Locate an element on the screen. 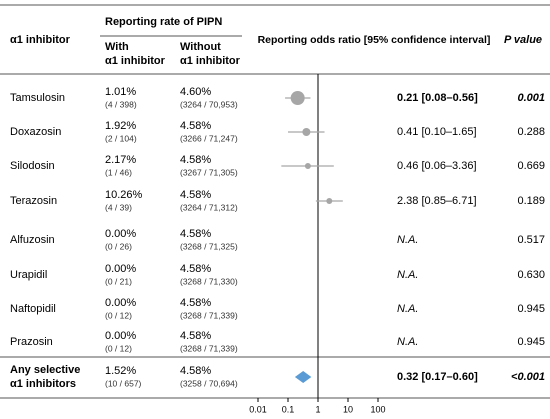 The height and width of the screenshot is (419, 550). x-tick-label: 1 is located at coordinates (317, 409).